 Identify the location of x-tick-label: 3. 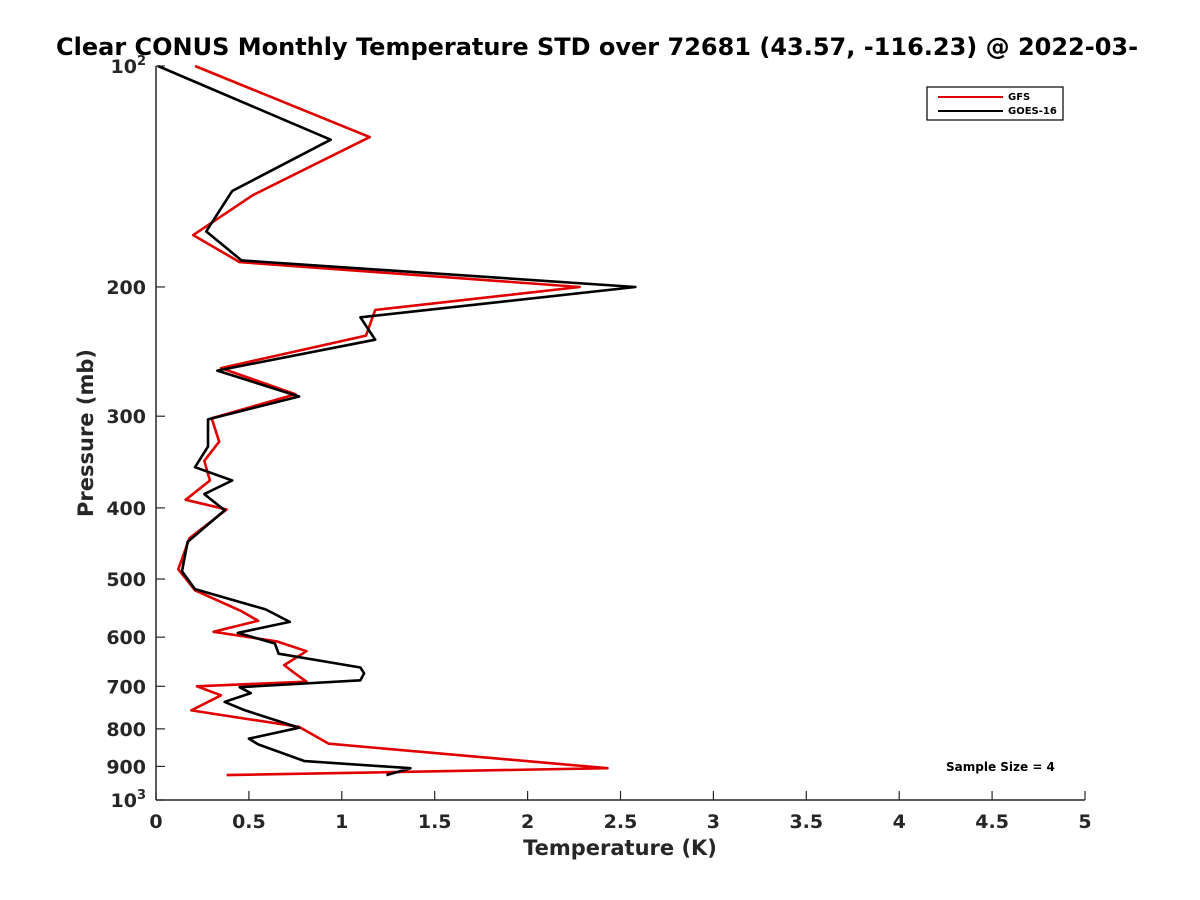
(713, 822).